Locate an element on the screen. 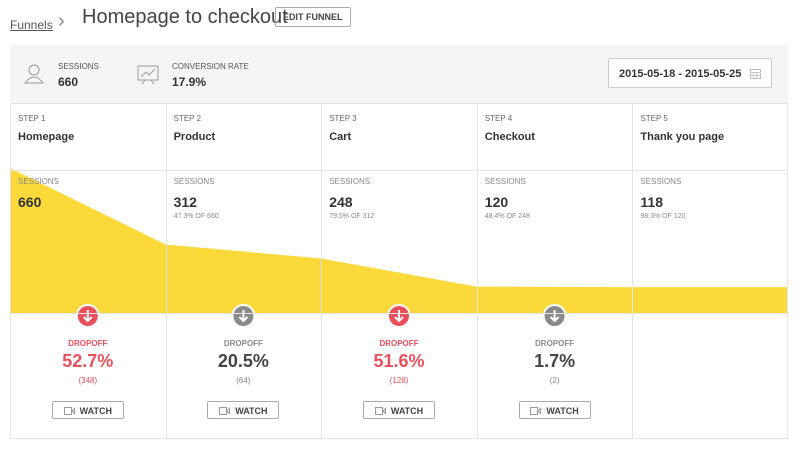 The width and height of the screenshot is (800, 450). calendar-icon is located at coordinates (755, 74).